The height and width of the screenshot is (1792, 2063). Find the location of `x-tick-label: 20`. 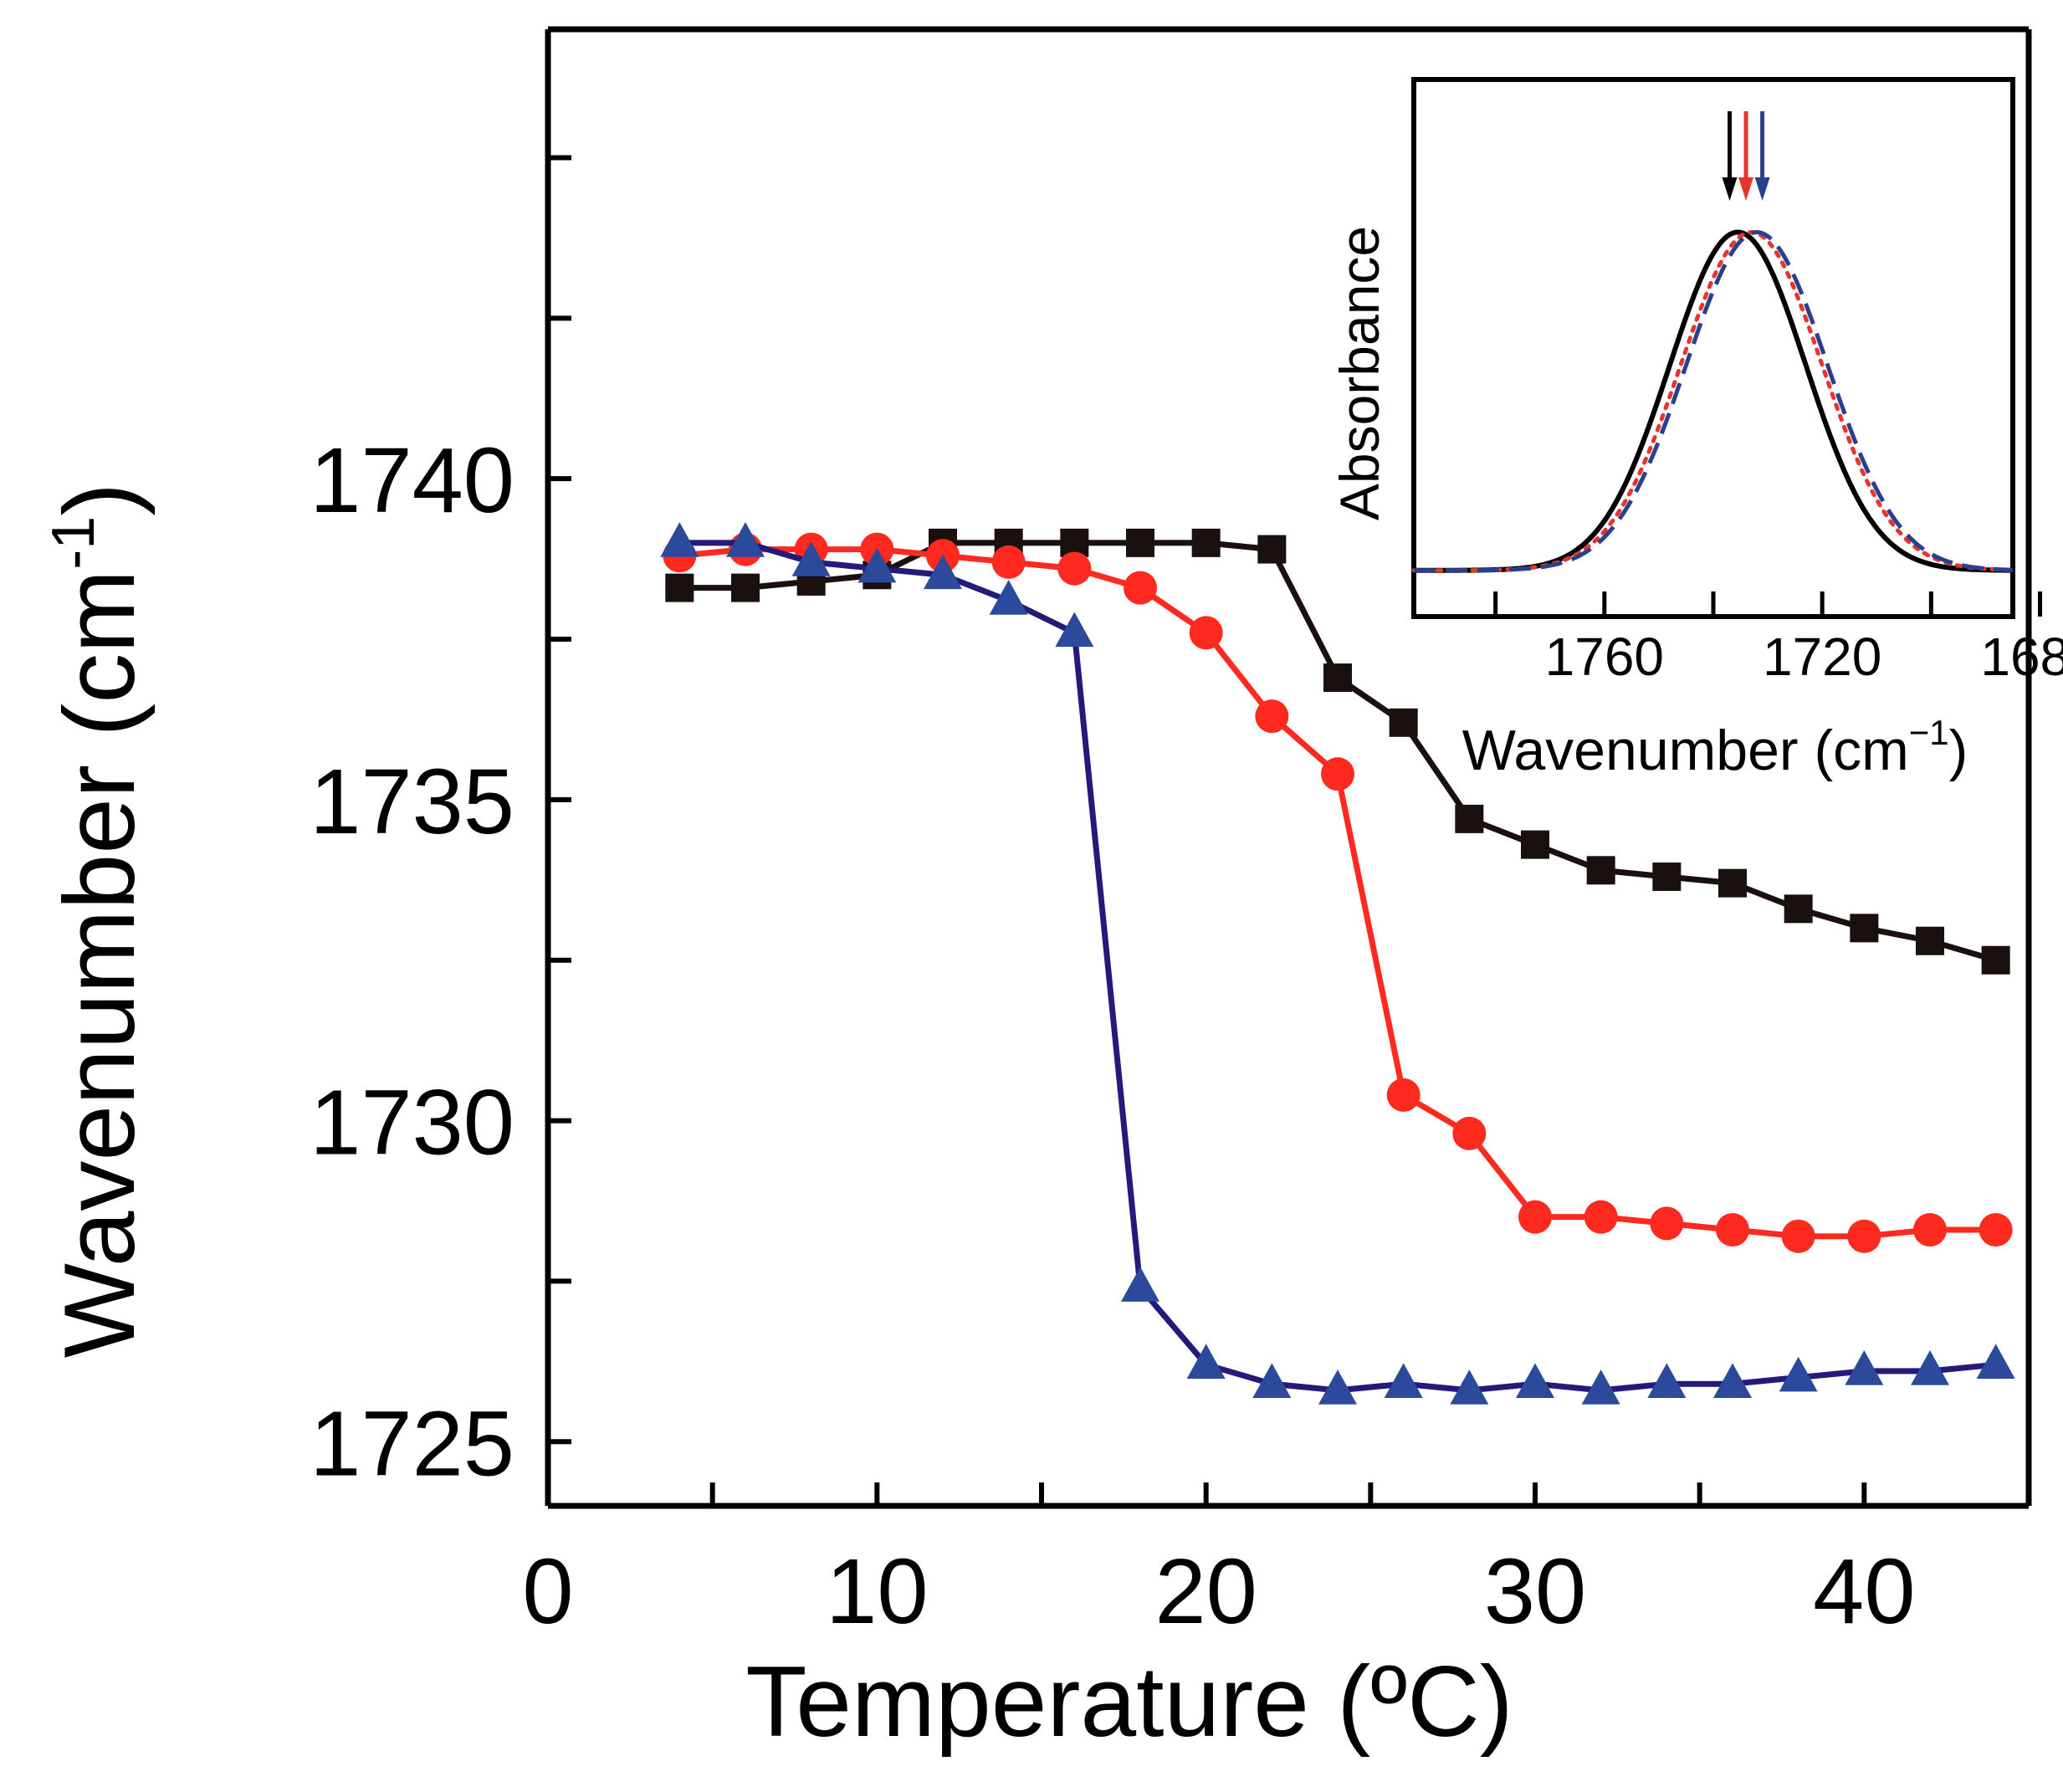

x-tick-label: 20 is located at coordinates (1205, 1591).